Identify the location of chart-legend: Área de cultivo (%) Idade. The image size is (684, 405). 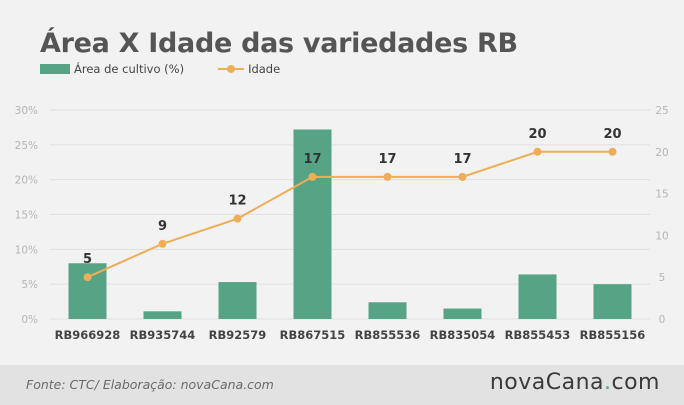
(177, 69).